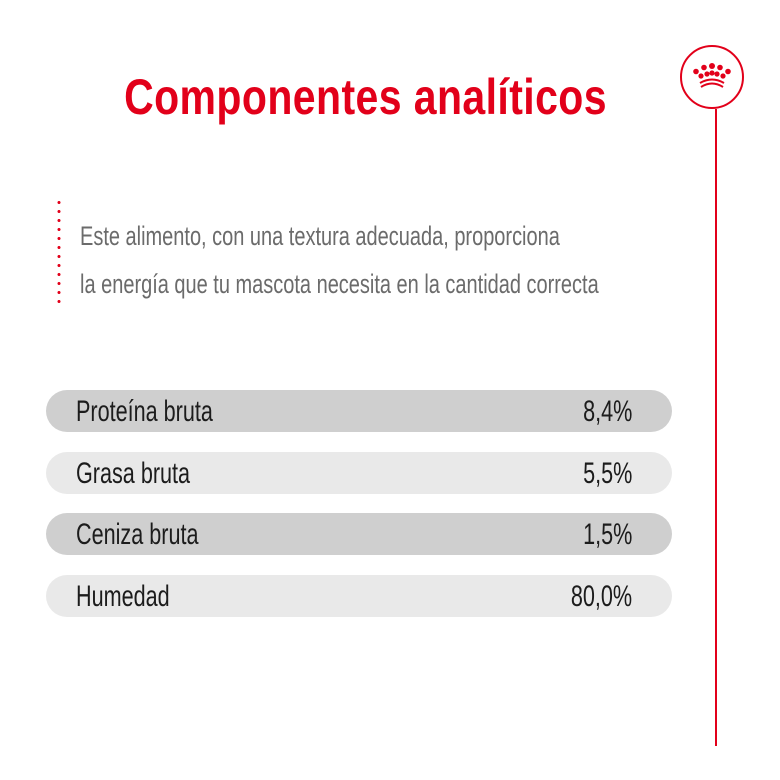 The width and height of the screenshot is (780, 780). What do you see at coordinates (607, 534) in the screenshot?
I see `component-value: 1,5%` at bounding box center [607, 534].